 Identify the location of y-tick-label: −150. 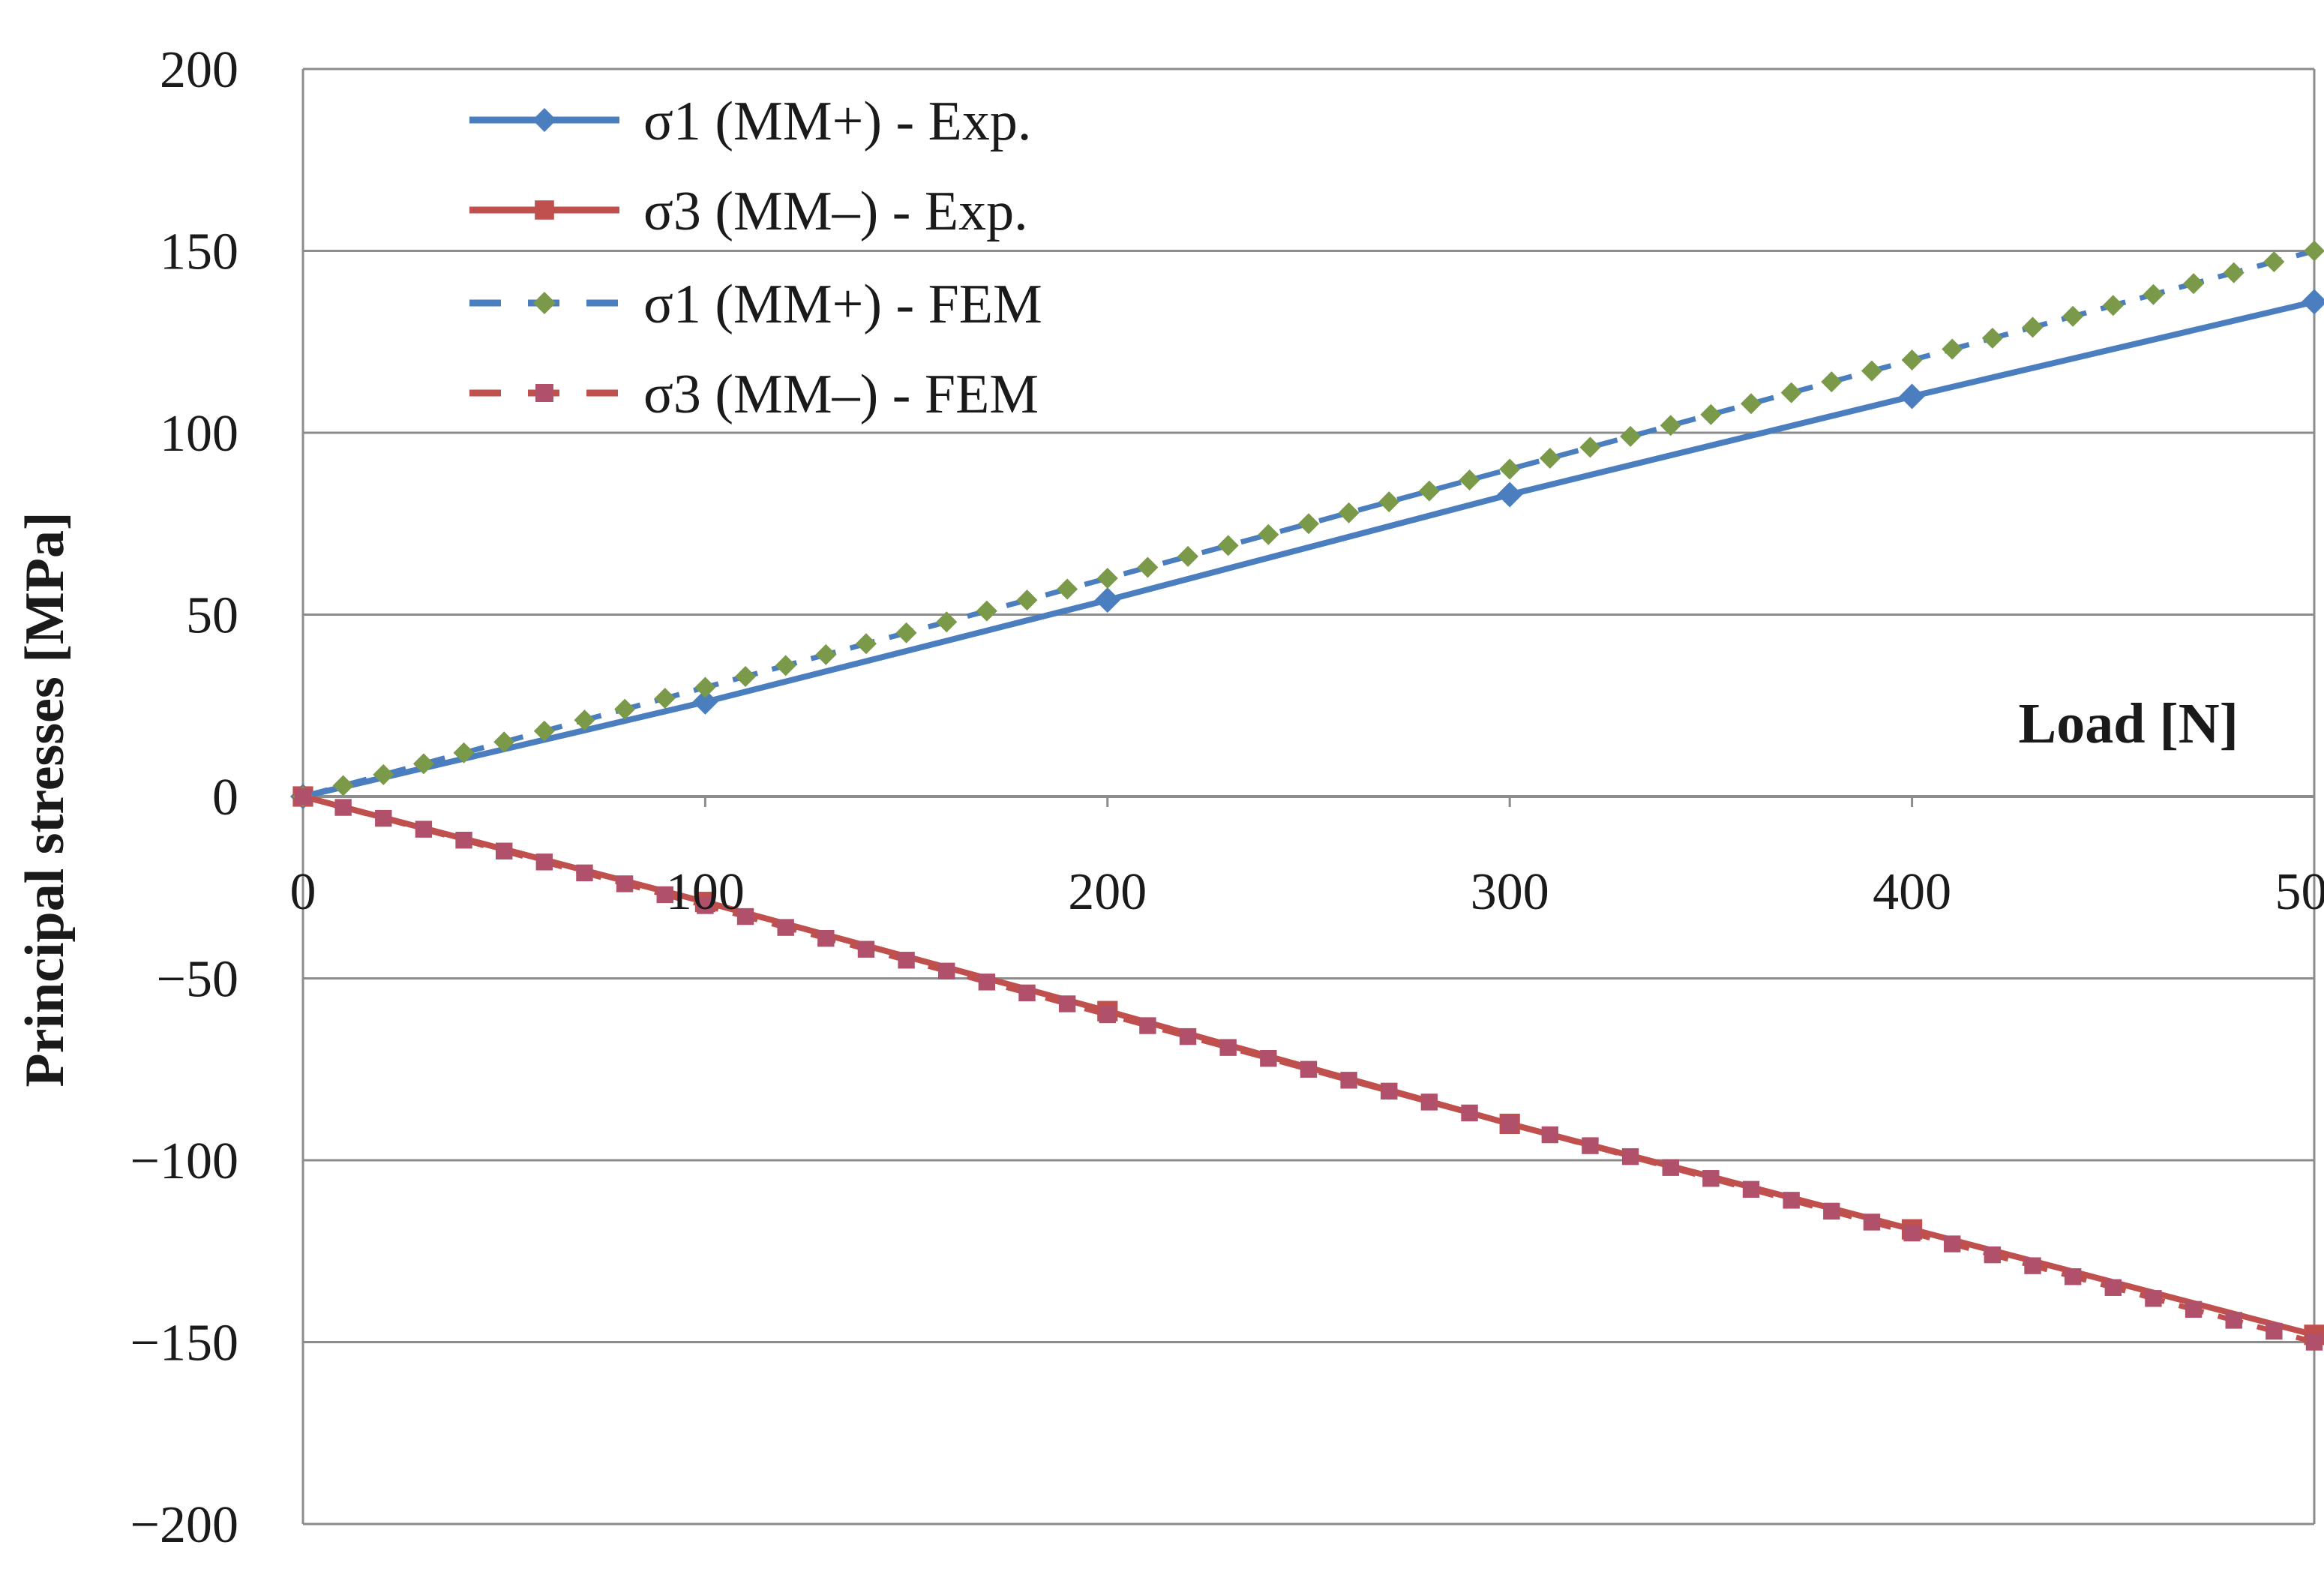
(184, 1343).